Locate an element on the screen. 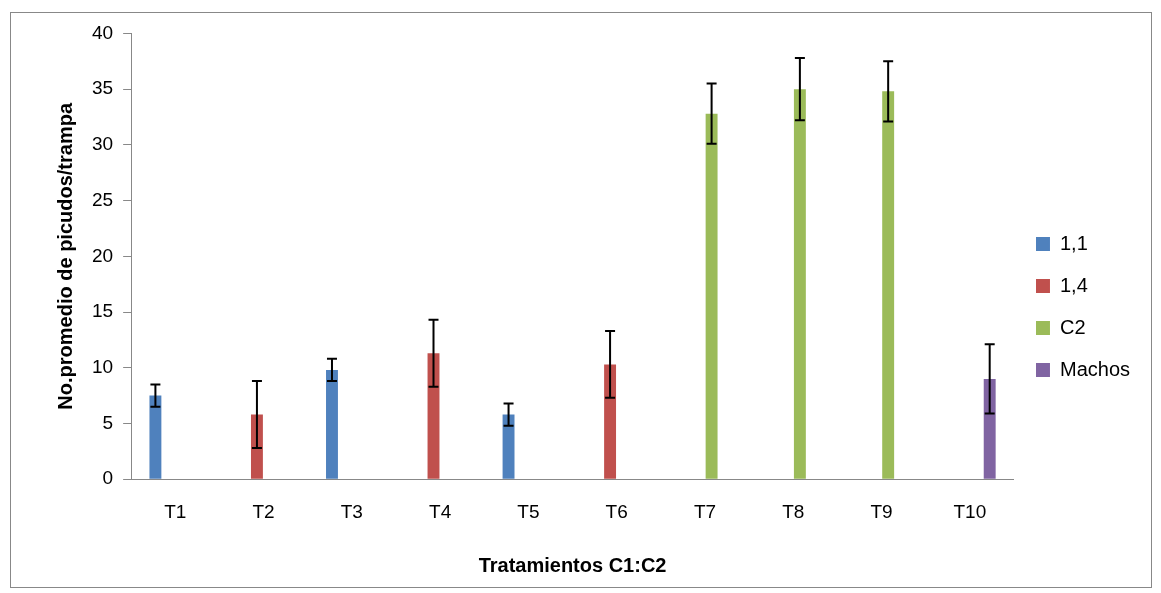  y-axis-title: No.promedio de picudos/trampa is located at coordinates (64, 256).